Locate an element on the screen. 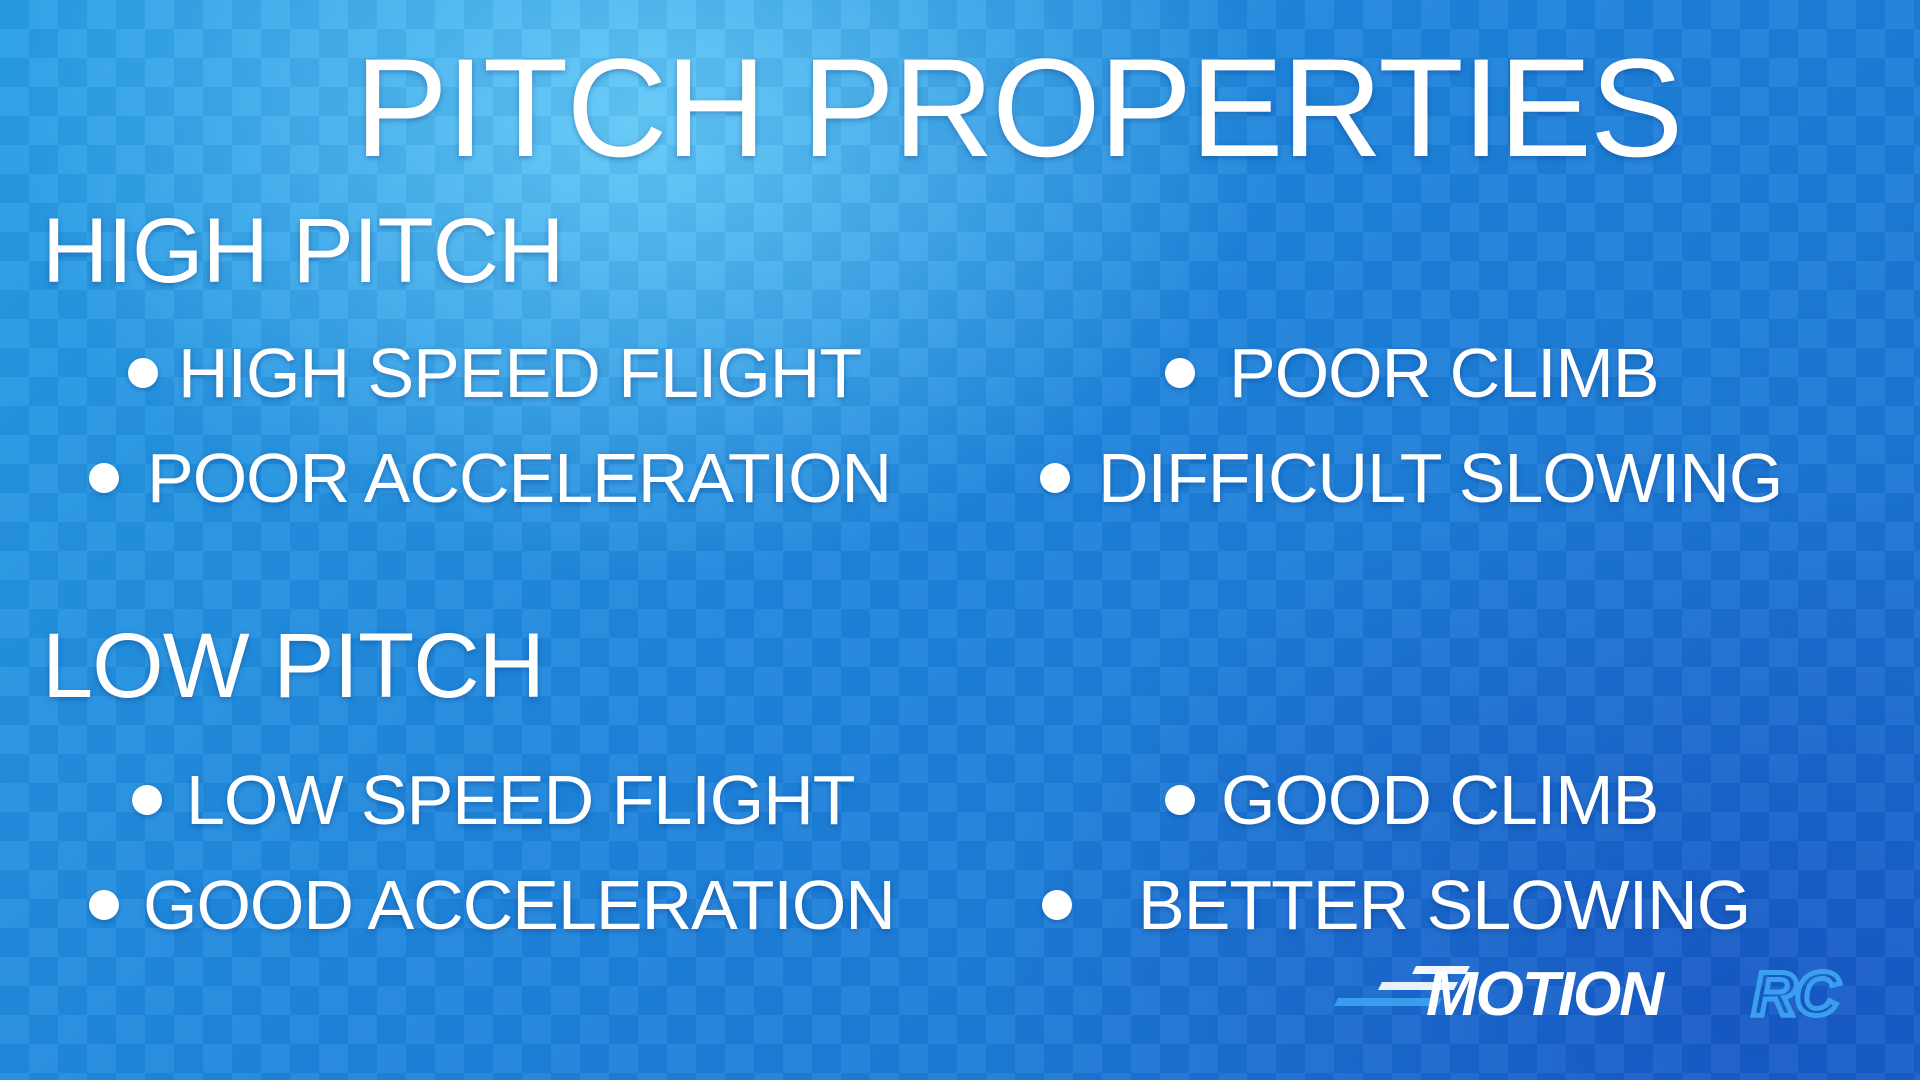 This screenshot has width=1920, height=1080. low-pitch-item-low-speed-flight: LOW SPEED FLIGHT is located at coordinates (494, 800).